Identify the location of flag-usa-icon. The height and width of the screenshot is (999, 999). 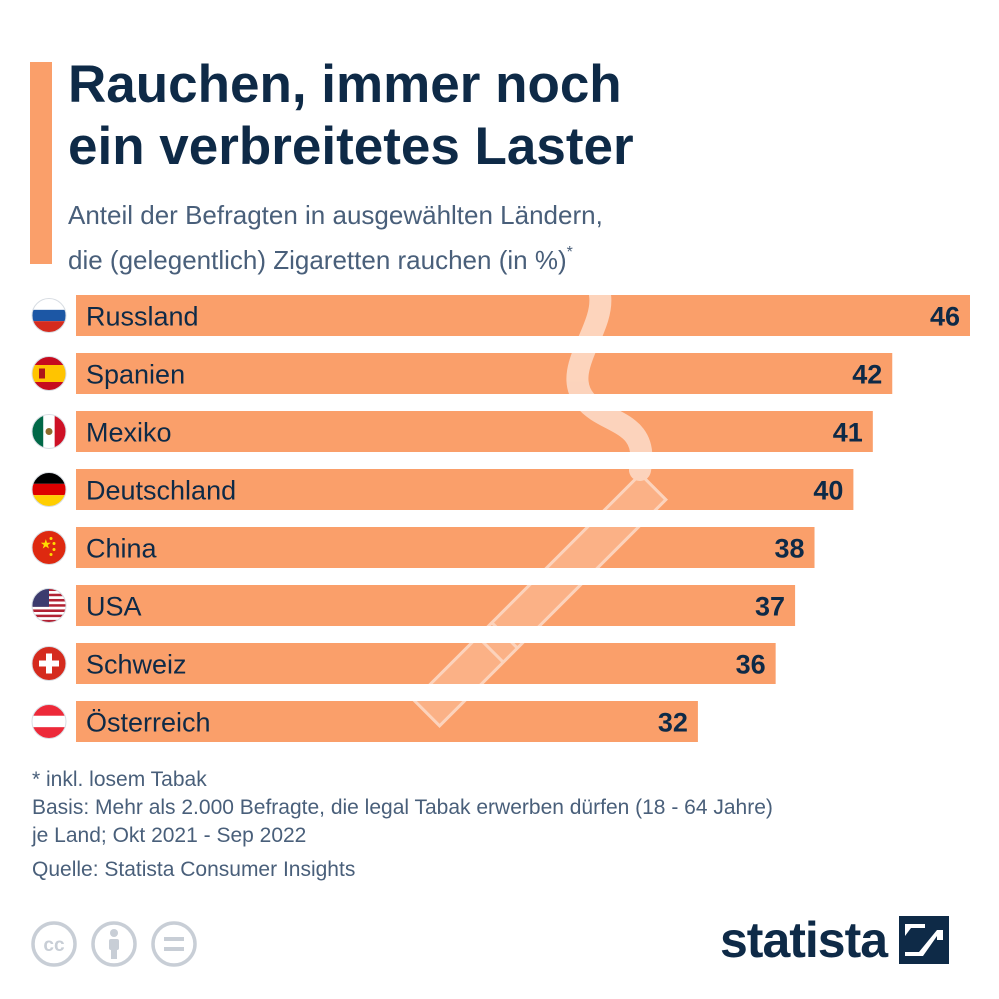
(49, 605).